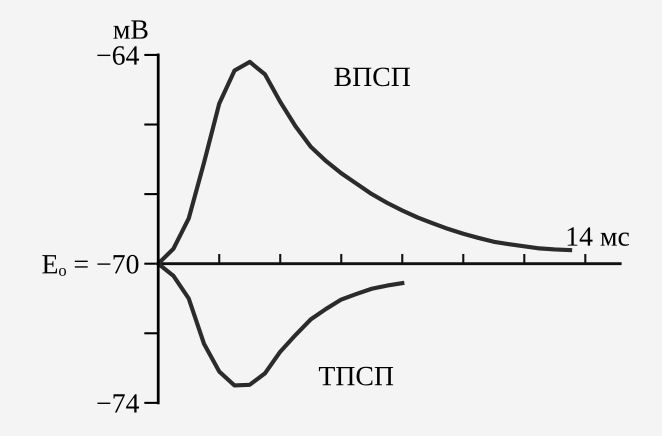 The image size is (662, 436). What do you see at coordinates (372, 77) in the screenshot?
I see `series-label: ВПСП` at bounding box center [372, 77].